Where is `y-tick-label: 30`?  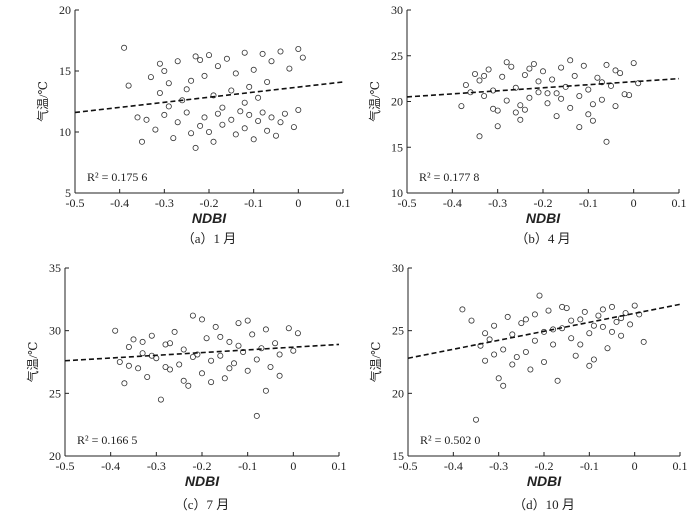 y-tick-label: 30 is located at coordinates (398, 268).